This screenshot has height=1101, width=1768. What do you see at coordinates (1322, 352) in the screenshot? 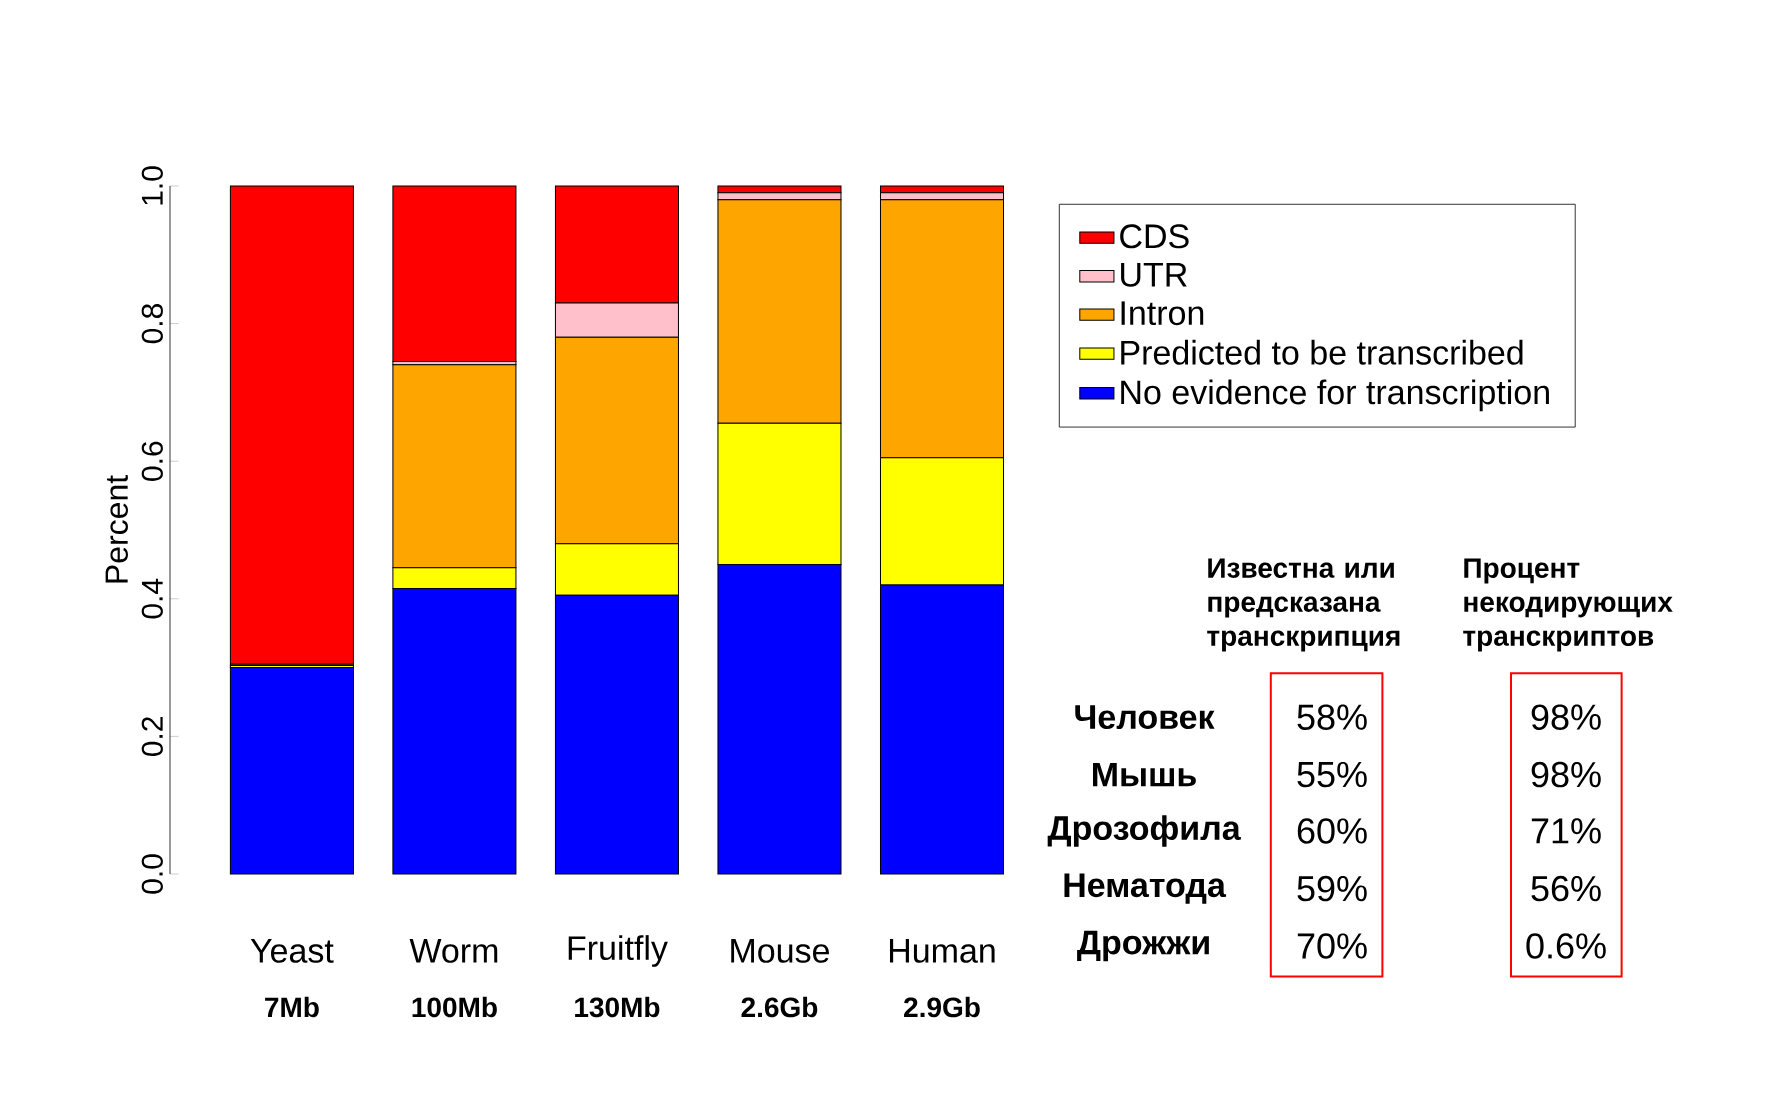
I see `legend-label: Predicted to be transcribed` at bounding box center [1322, 352].